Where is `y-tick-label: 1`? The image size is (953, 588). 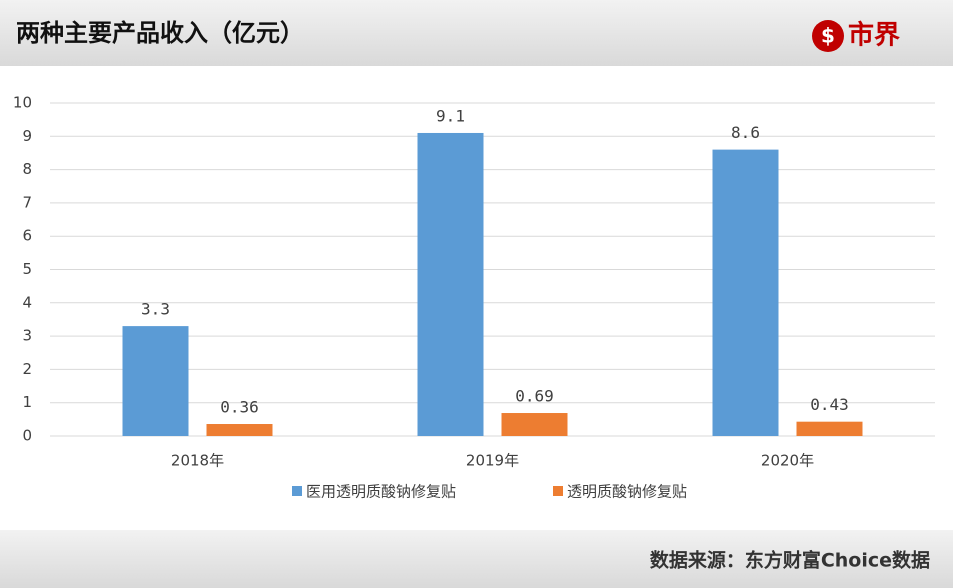
y-tick-label: 1 is located at coordinates (27, 402).